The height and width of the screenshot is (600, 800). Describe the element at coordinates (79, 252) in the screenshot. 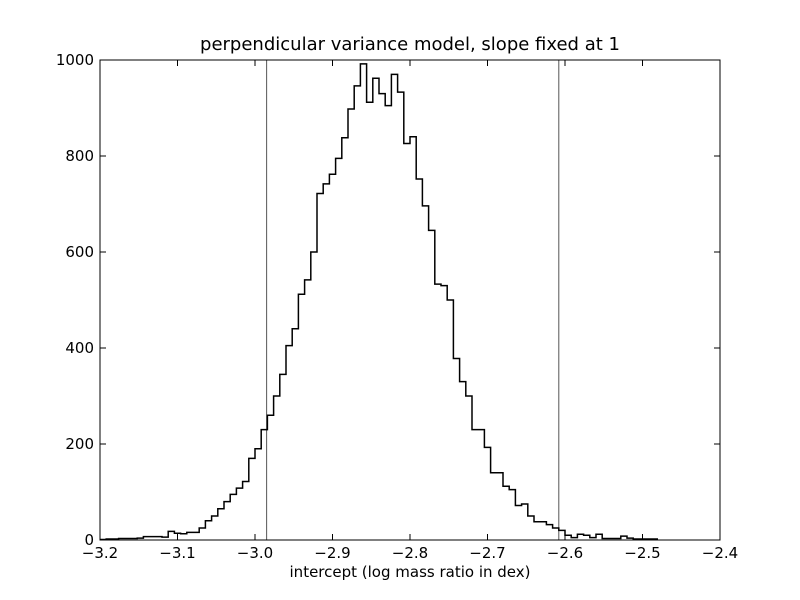

I see `y-tick-label: 600` at that location.